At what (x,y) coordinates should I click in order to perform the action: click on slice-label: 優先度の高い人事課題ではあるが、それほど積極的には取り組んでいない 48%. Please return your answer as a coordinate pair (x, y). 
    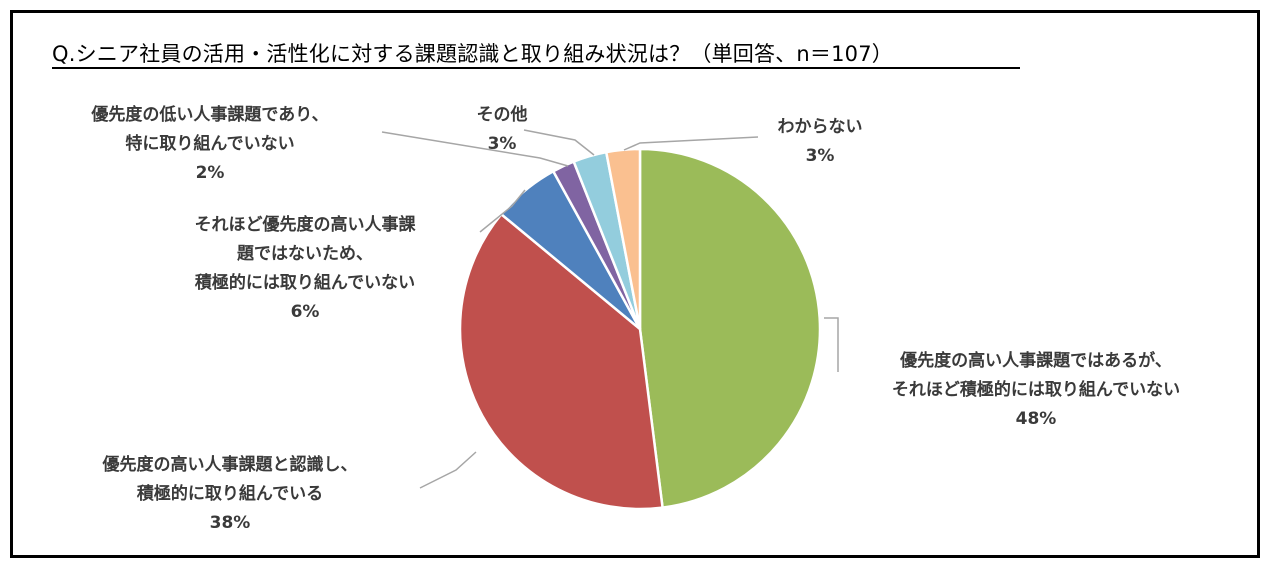
    Looking at the image, I should click on (1036, 389).